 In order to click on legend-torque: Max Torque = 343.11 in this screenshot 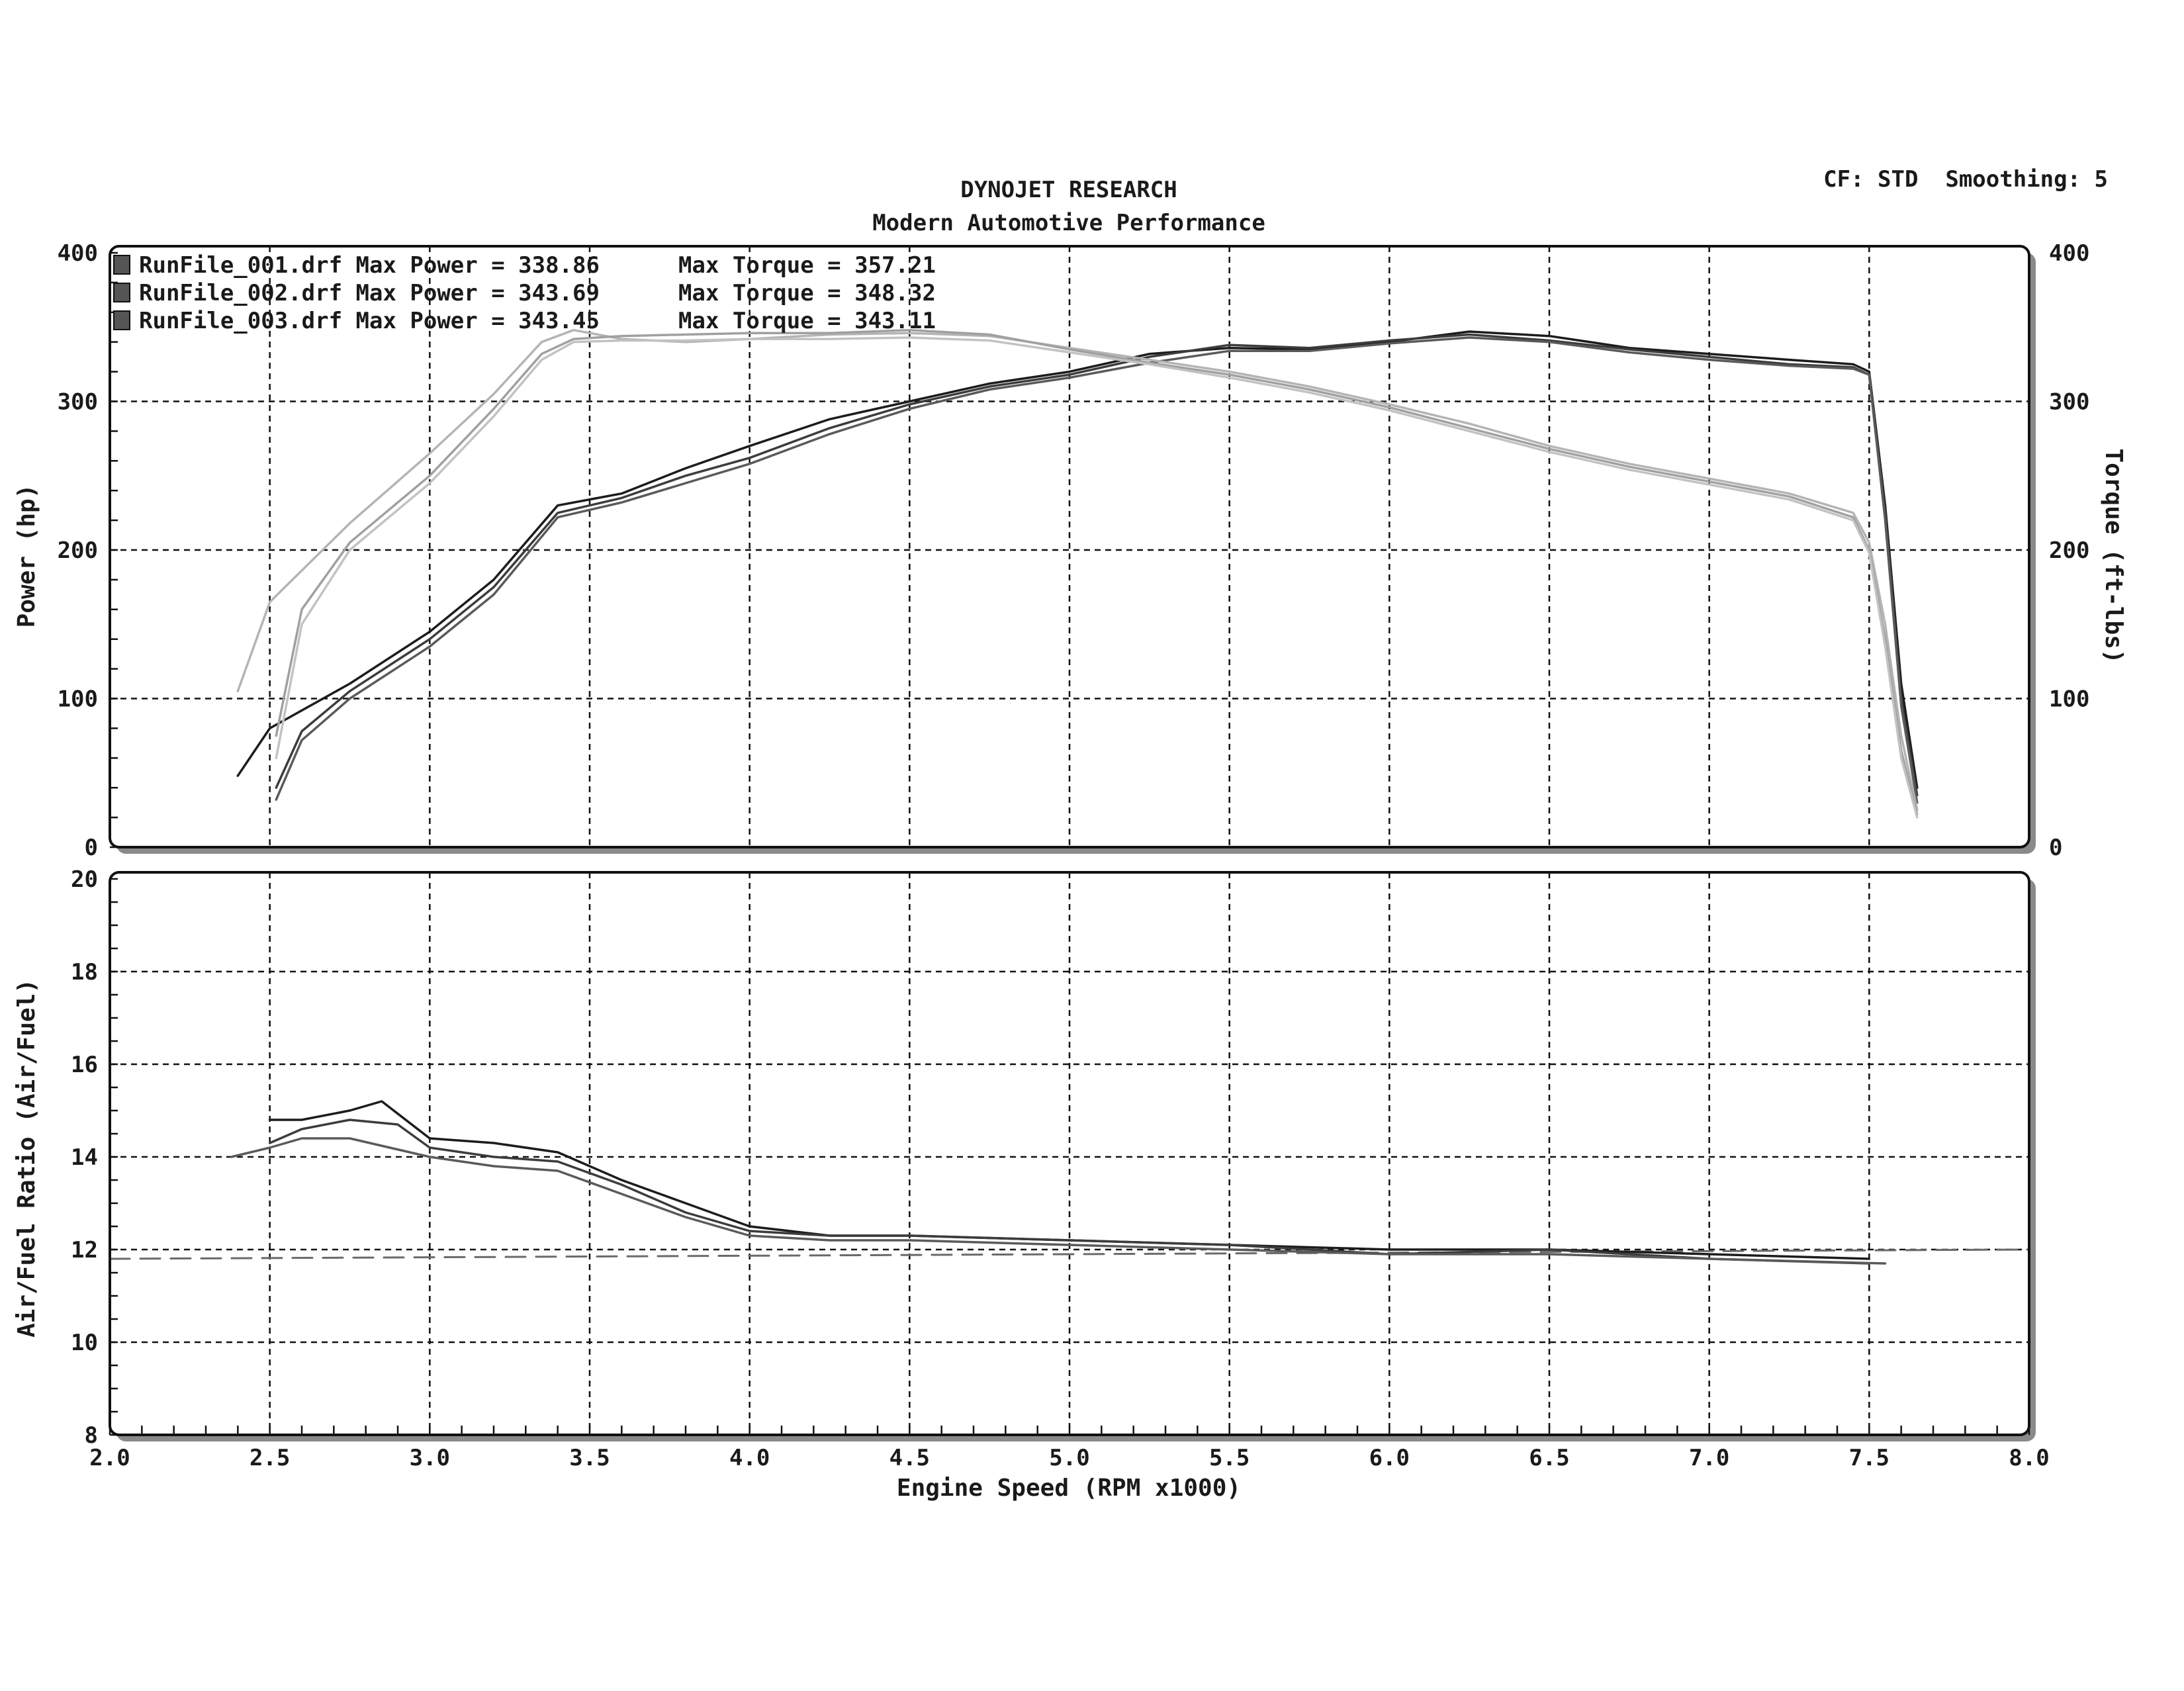, I will do `click(807, 321)`.